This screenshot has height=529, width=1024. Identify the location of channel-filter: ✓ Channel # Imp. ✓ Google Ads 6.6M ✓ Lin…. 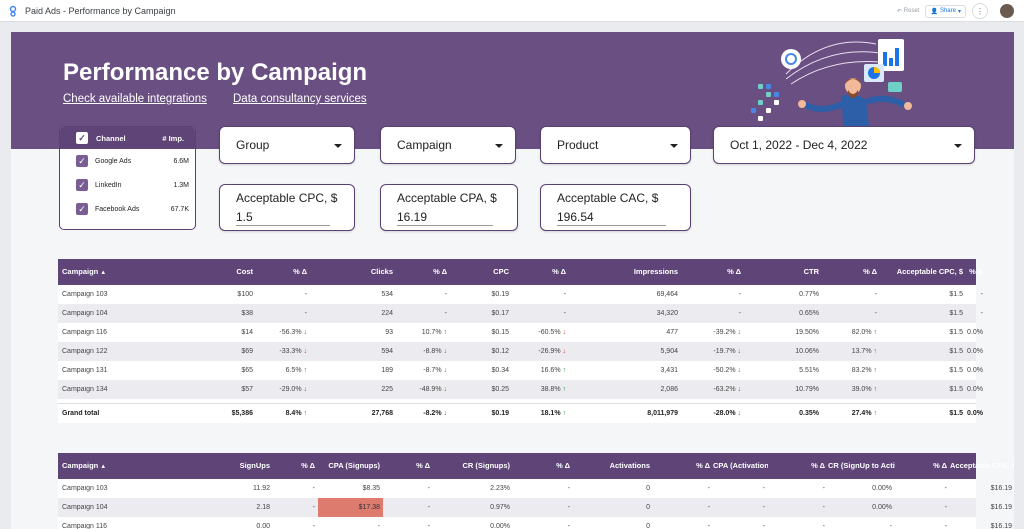
(127, 178).